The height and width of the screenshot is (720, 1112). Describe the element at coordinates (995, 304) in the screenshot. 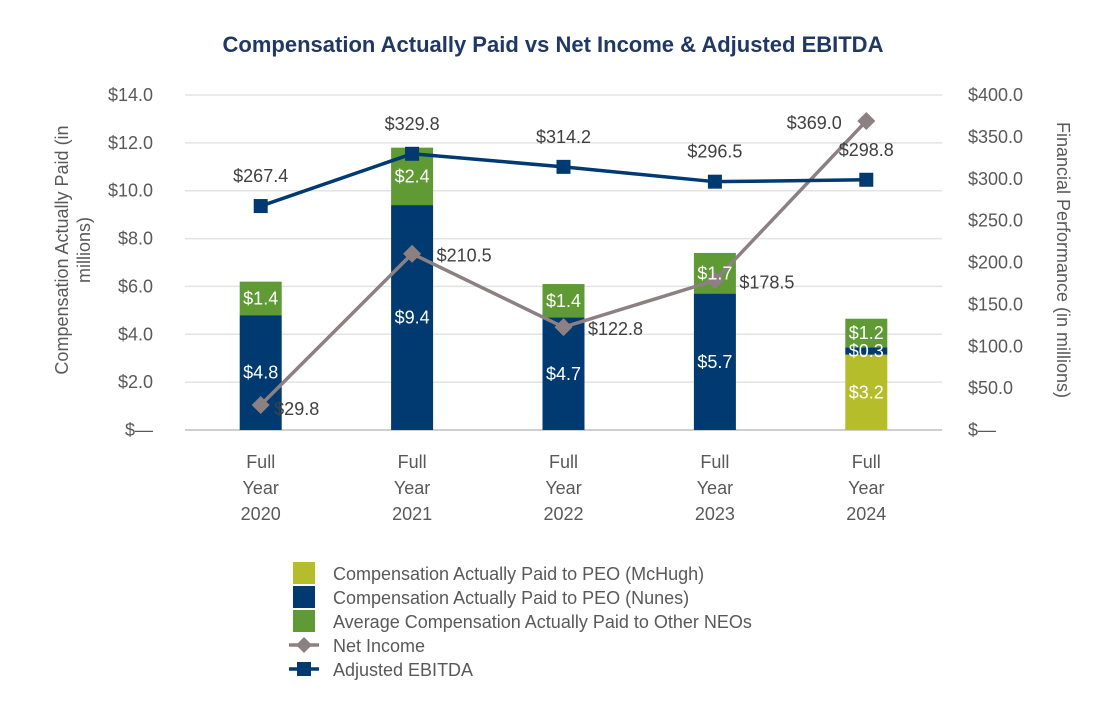

I see `y-right-tick-label: $150.0` at that location.